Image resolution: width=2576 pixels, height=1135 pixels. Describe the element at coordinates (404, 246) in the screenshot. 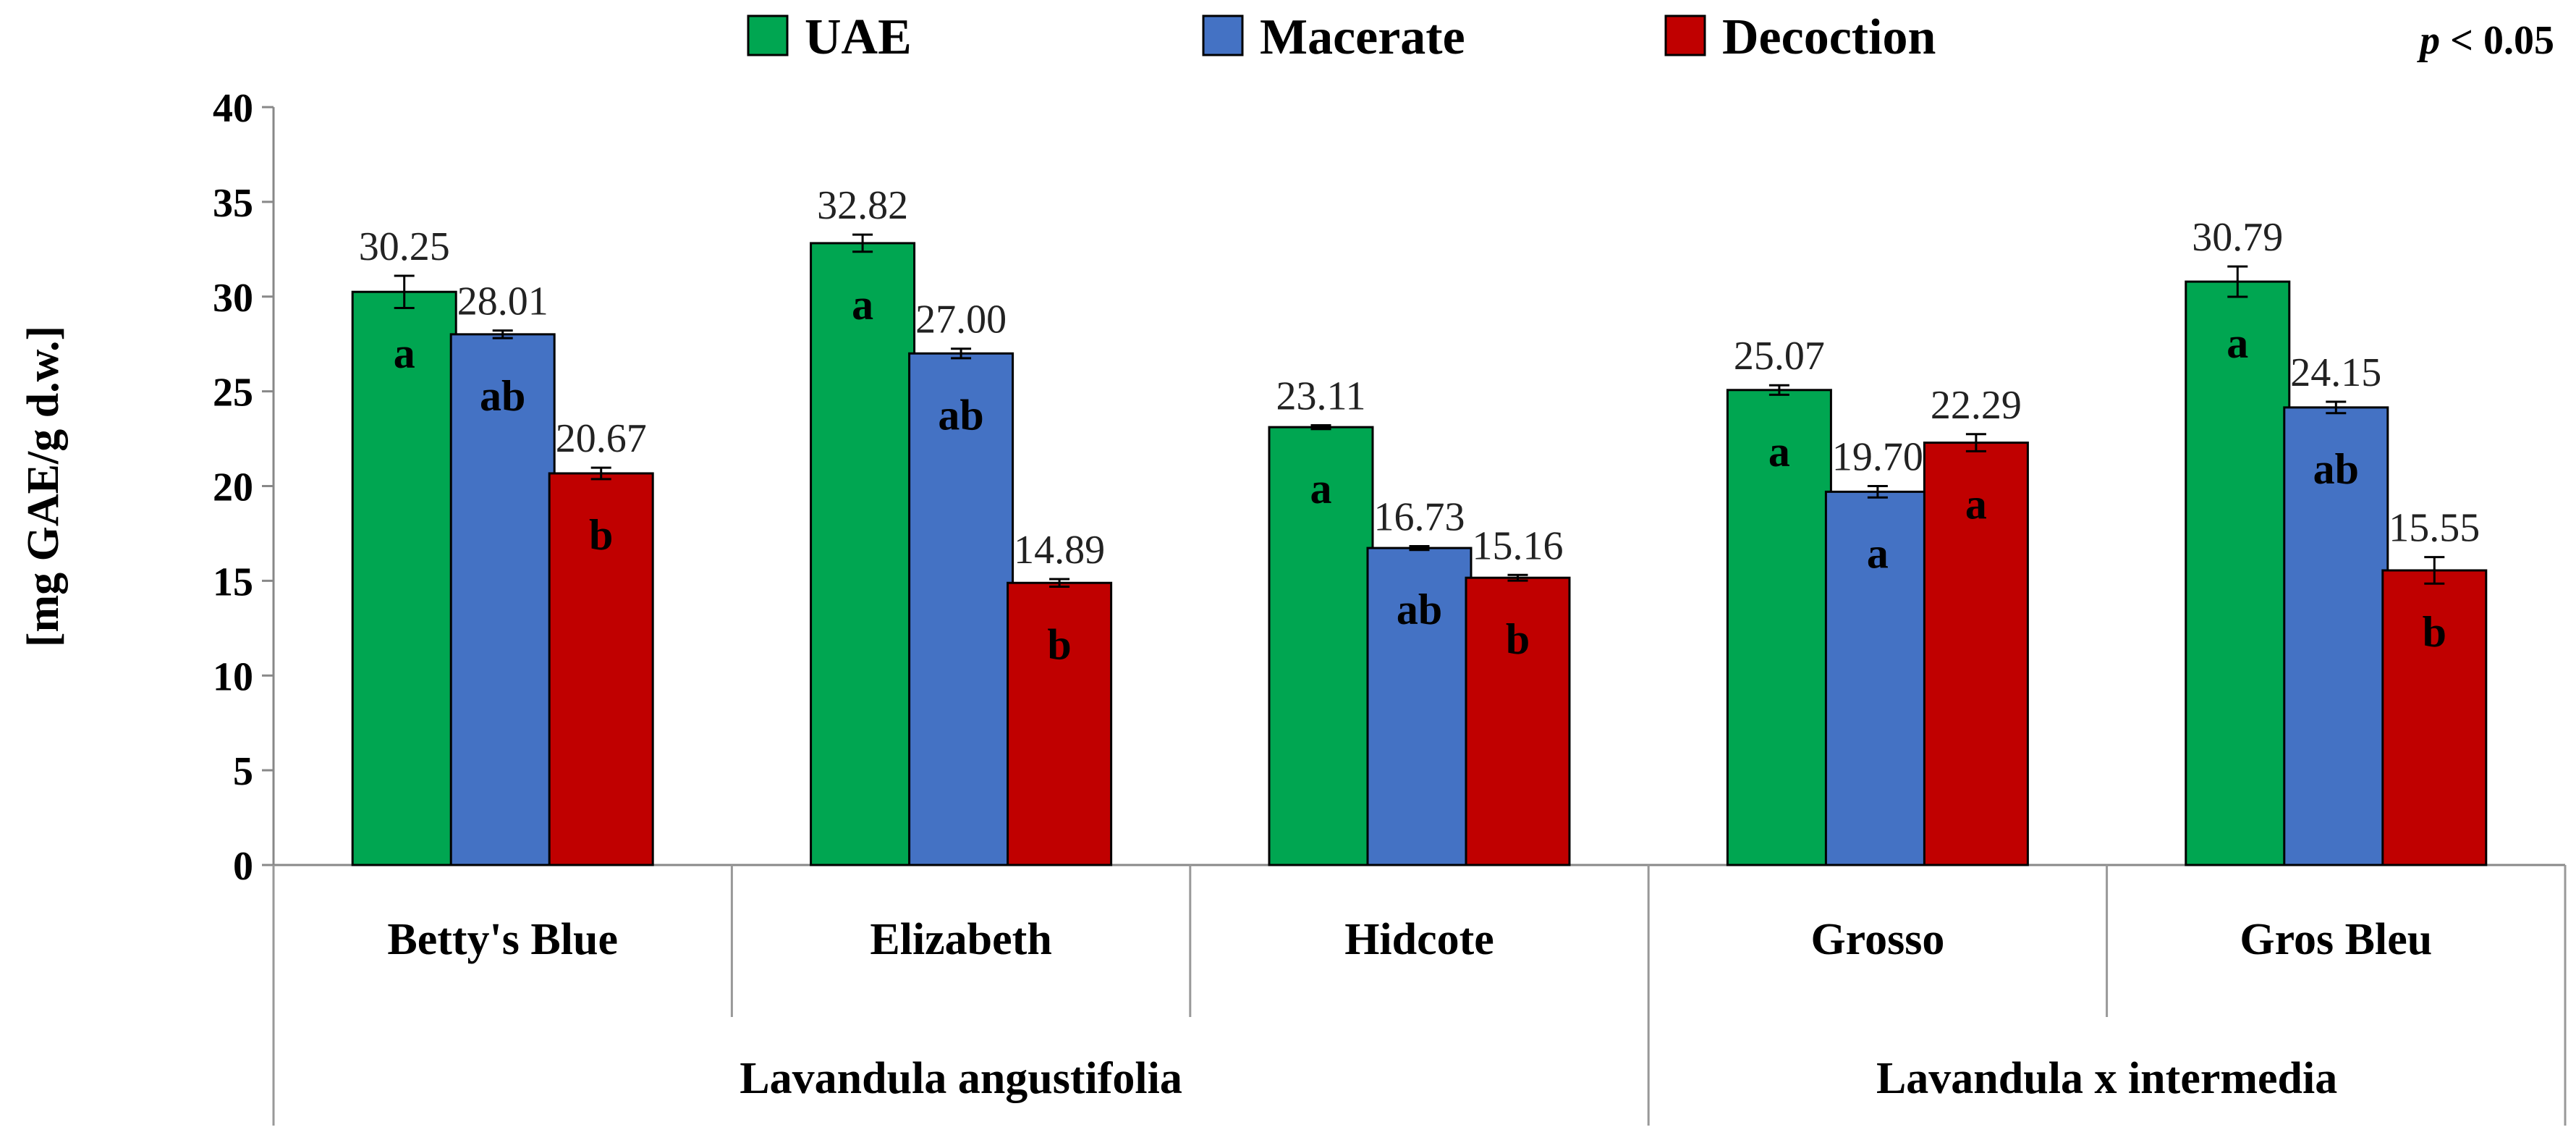

I see `data-label: 30.25` at that location.